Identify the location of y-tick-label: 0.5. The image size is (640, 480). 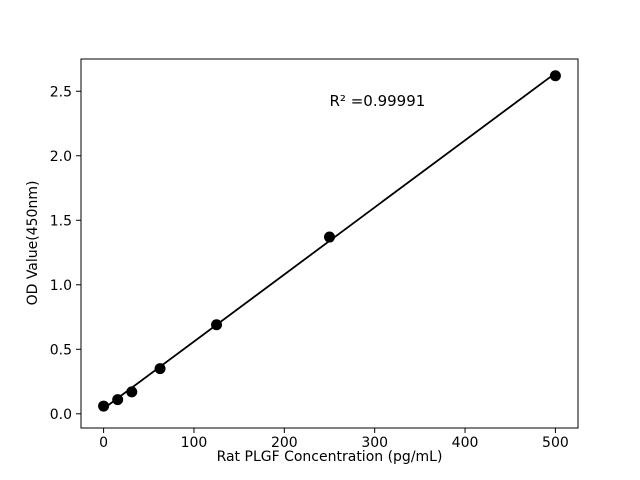
(61, 350).